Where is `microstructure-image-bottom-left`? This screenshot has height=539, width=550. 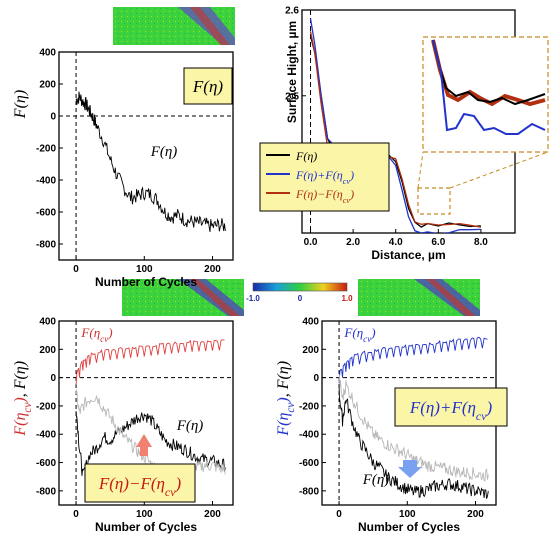
microstructure-image-bottom-left is located at coordinates (183, 297).